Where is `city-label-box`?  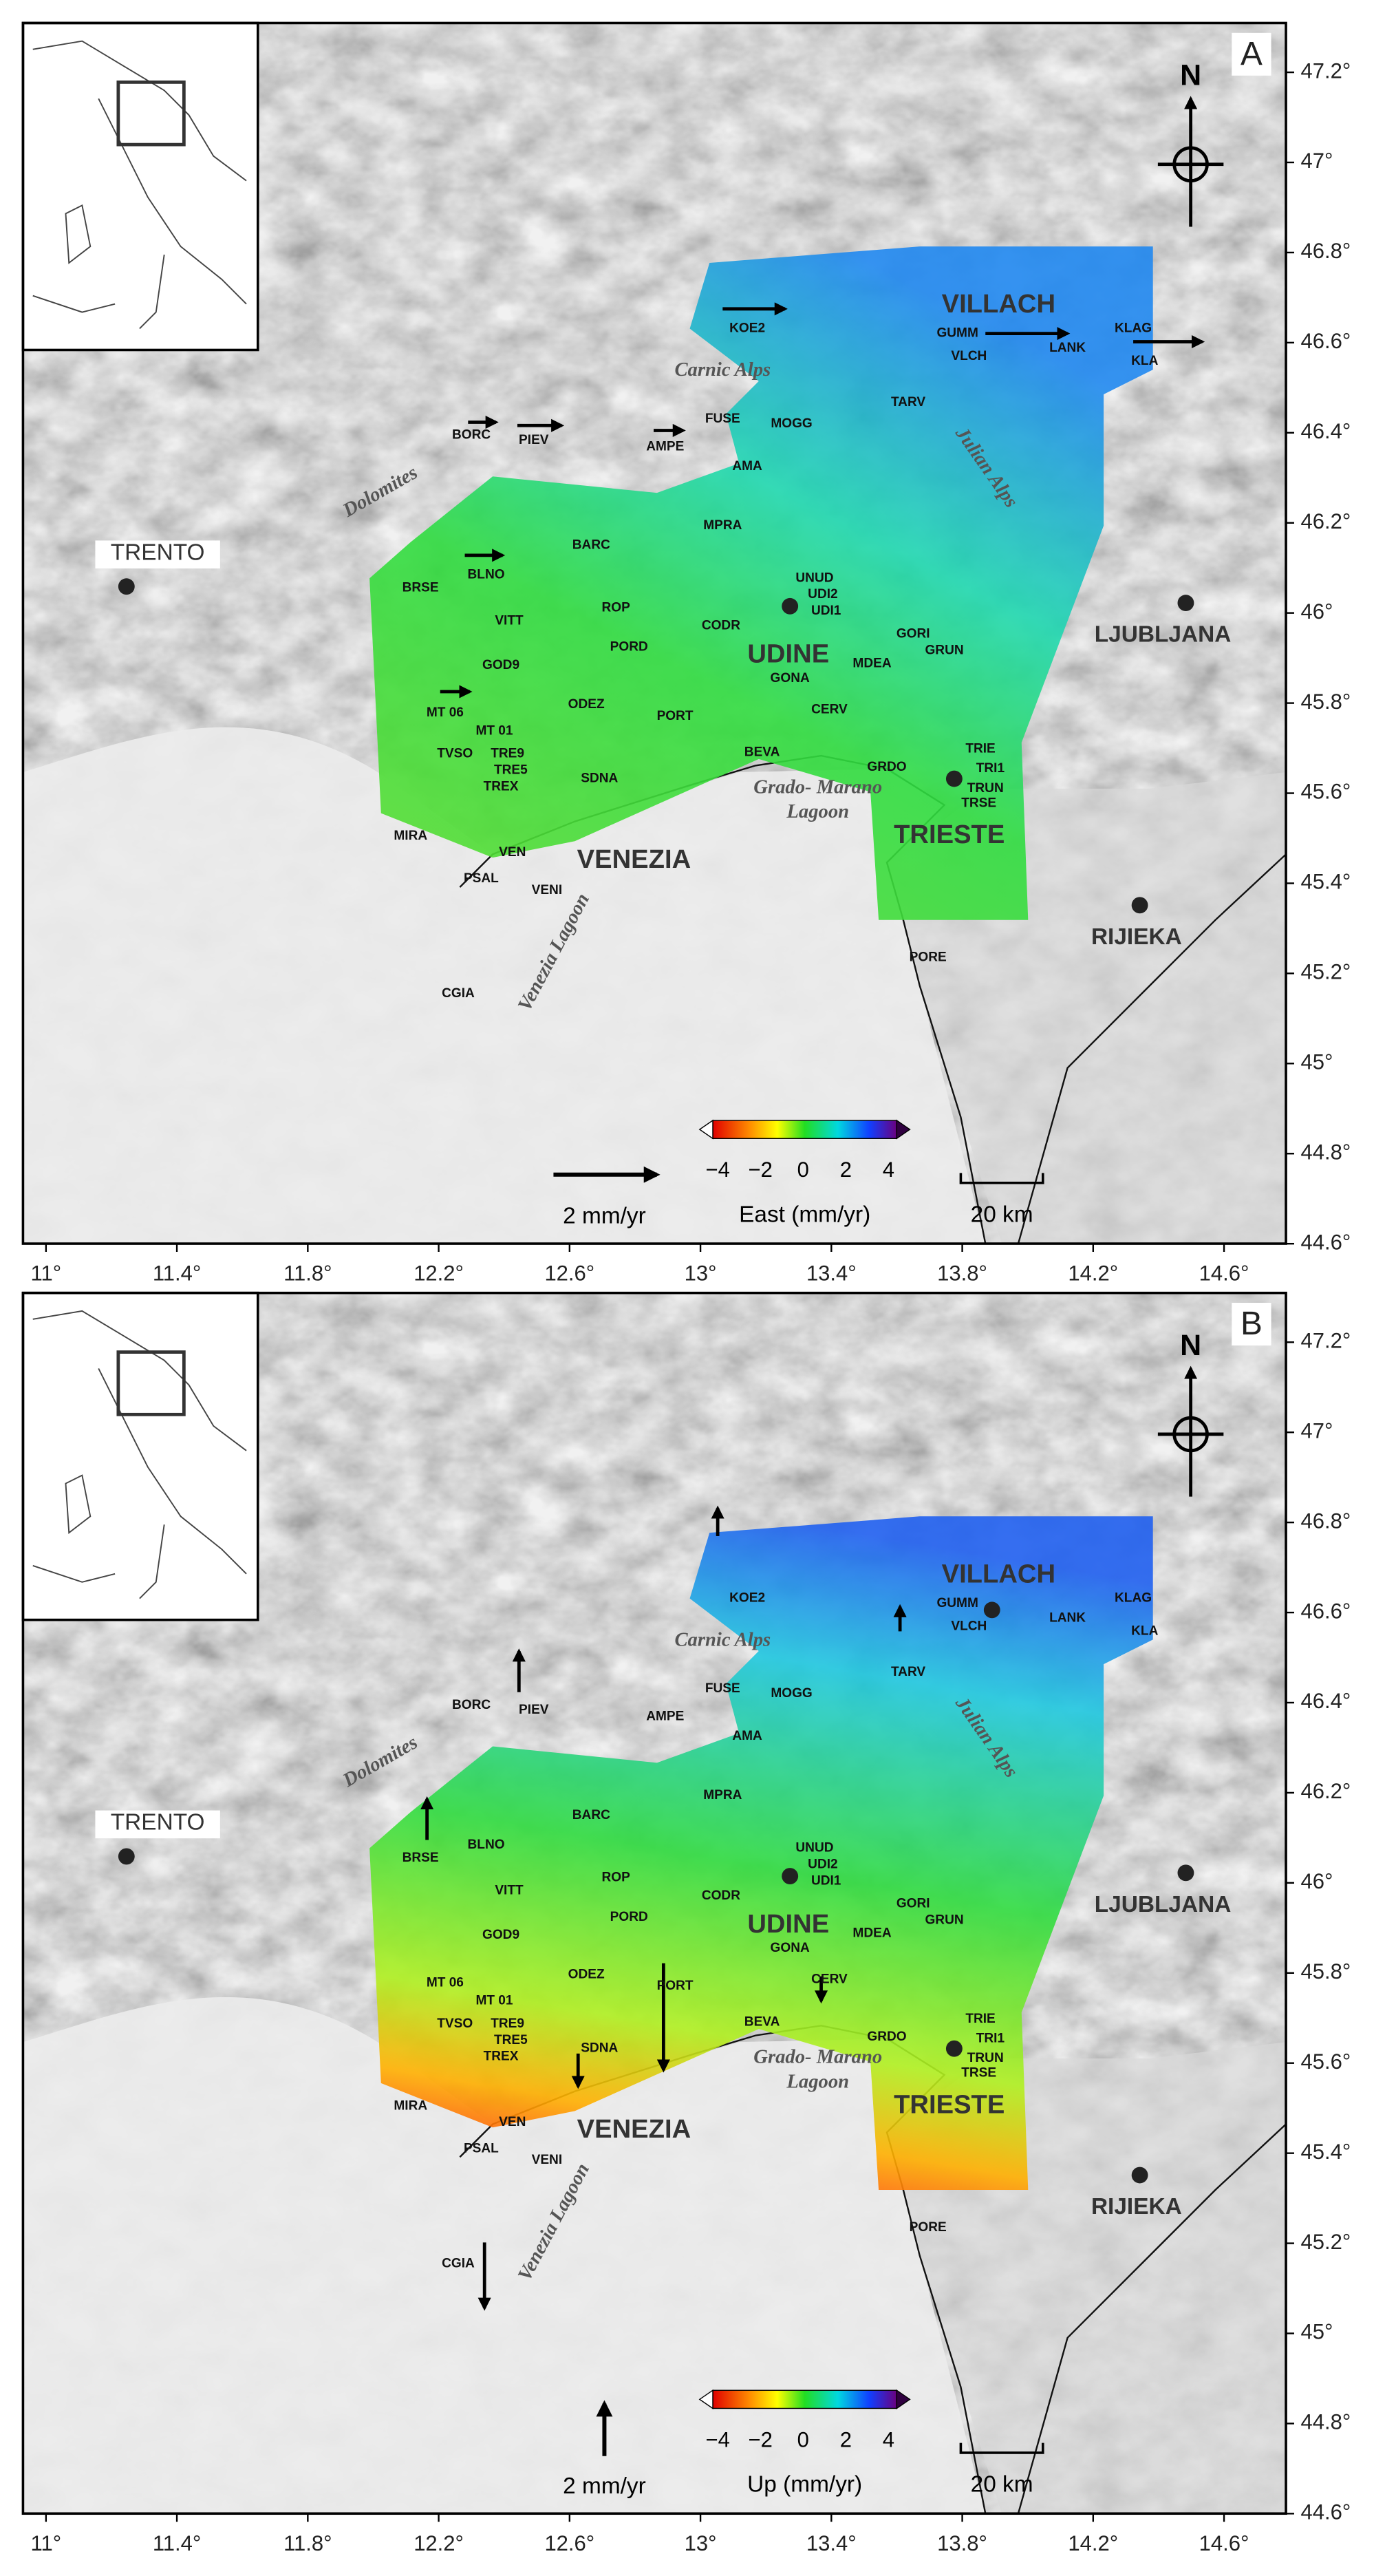
city-label-box is located at coordinates (157, 1824).